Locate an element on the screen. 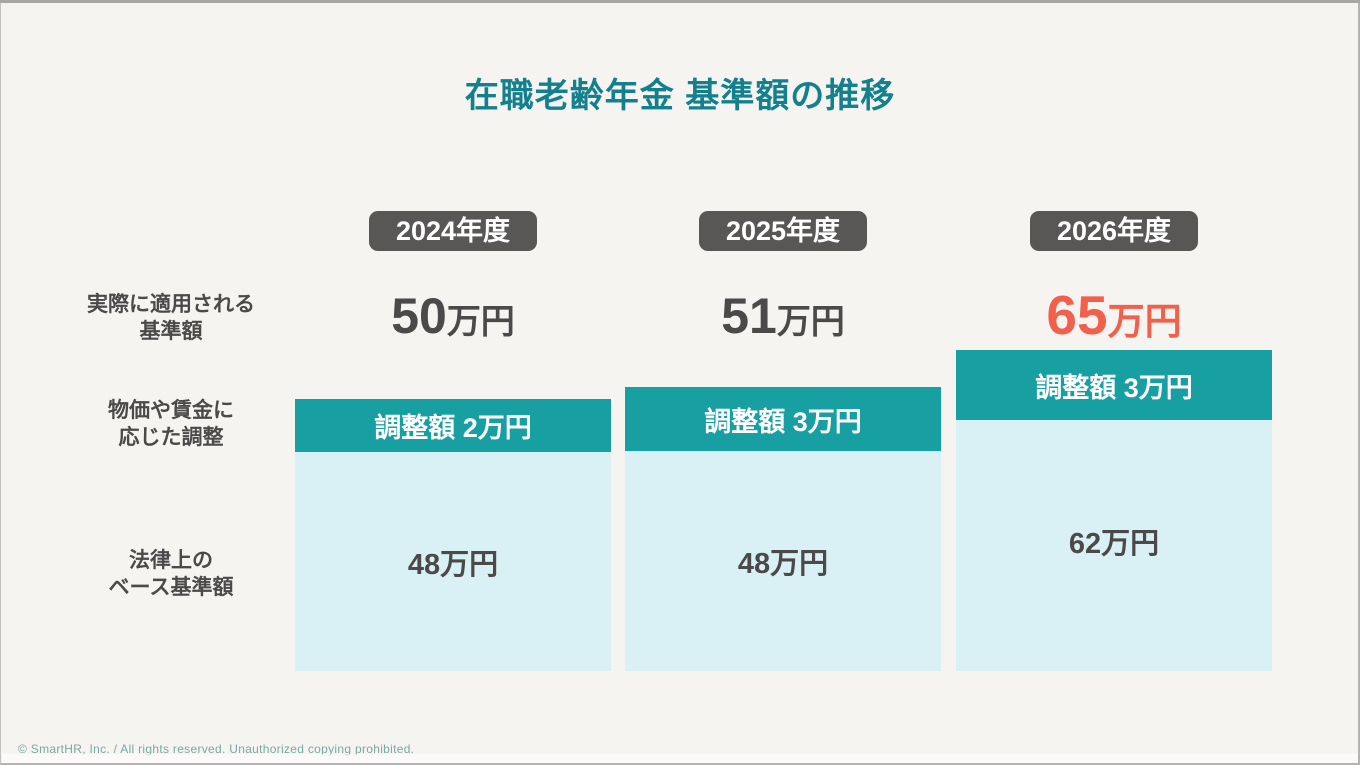 Image resolution: width=1360 pixels, height=765 pixels. row-header-line: 応じた調整 is located at coordinates (171, 437).